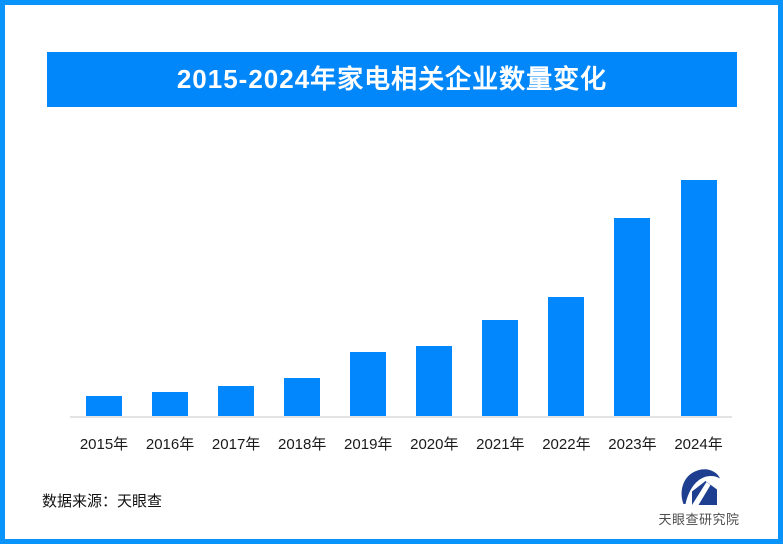  Describe the element at coordinates (698, 298) in the screenshot. I see `bar-2024年` at that location.